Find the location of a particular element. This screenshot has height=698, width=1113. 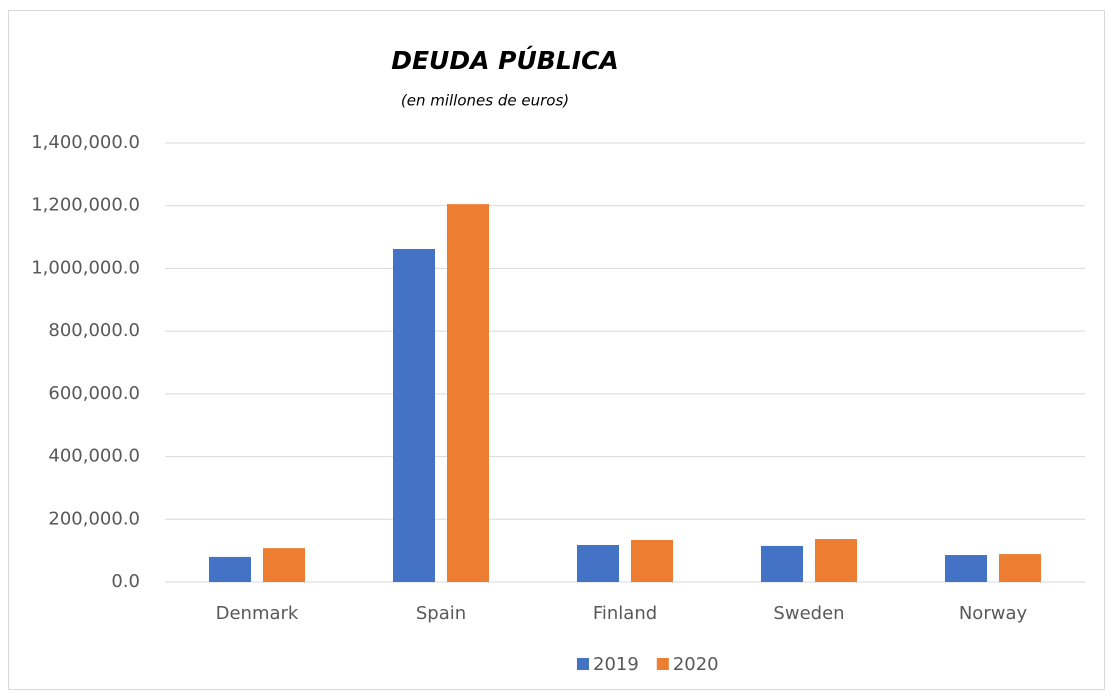

y-tick-label: 1,000,000.0 is located at coordinates (85, 267).